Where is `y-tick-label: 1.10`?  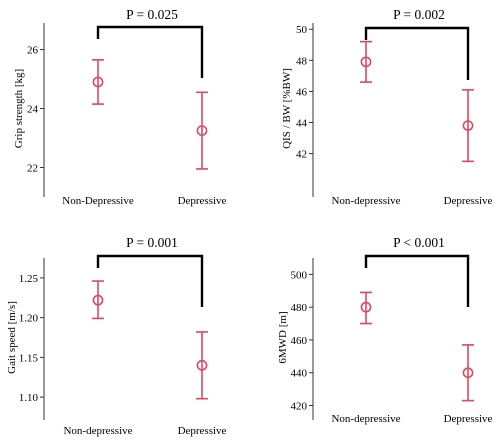 y-tick-label: 1.10 is located at coordinates (29, 398).